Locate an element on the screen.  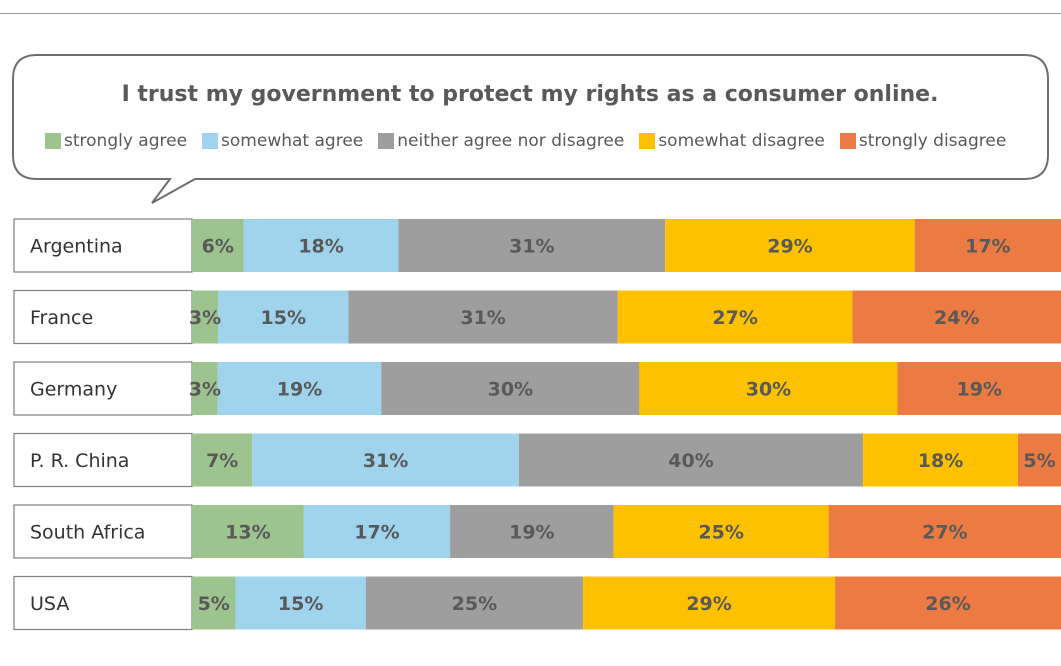
data-label: 40% is located at coordinates (690, 461).